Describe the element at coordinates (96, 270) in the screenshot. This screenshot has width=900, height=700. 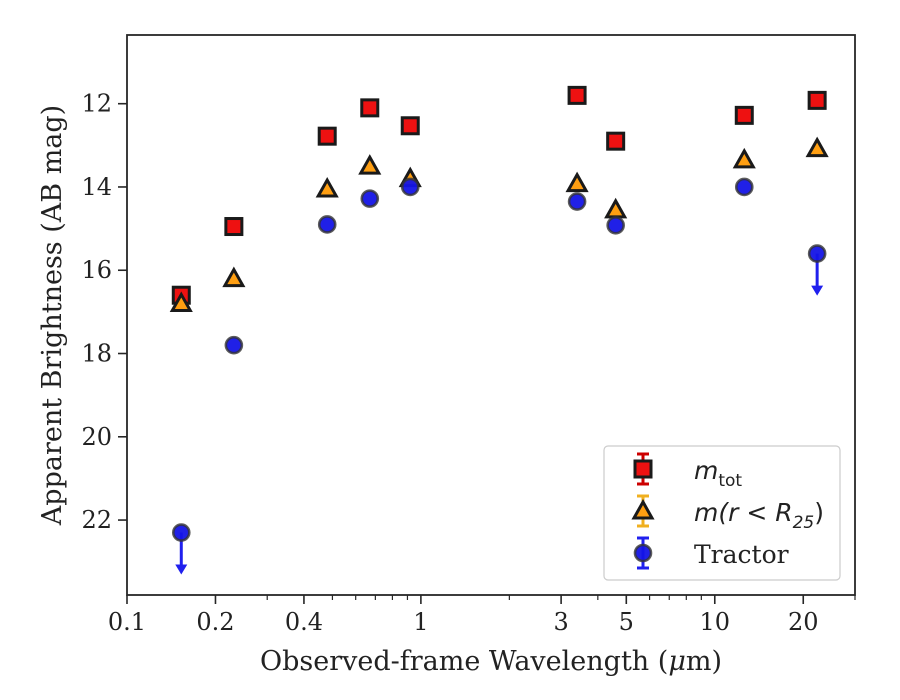
I see `y-tick-label: 16` at that location.